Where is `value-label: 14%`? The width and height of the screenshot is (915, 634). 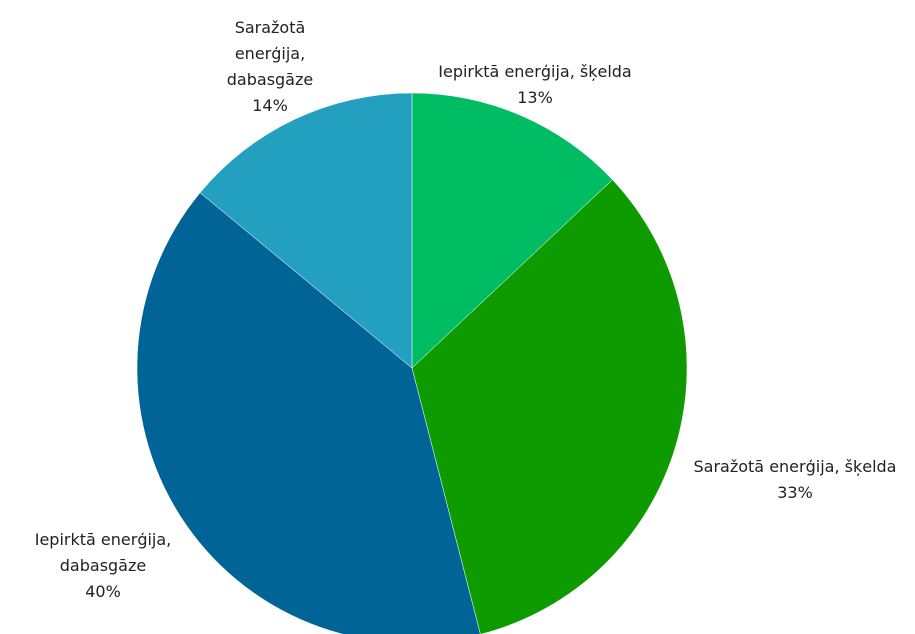
value-label: 14% is located at coordinates (270, 105).